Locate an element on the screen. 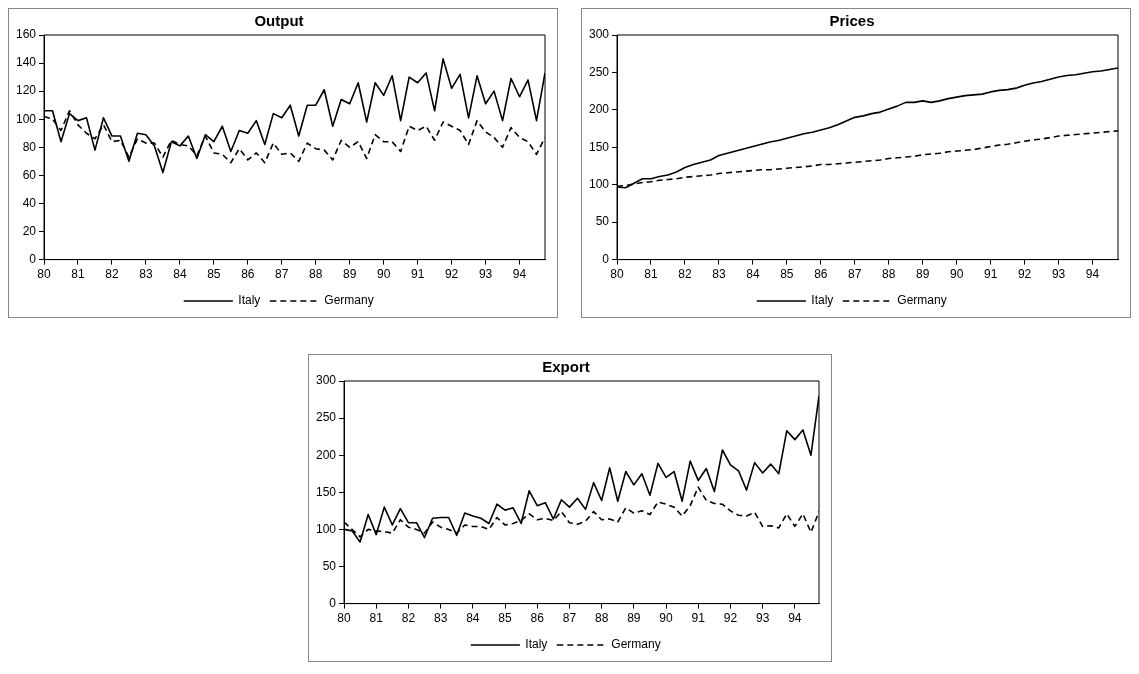 This screenshot has width=1139, height=674. y-tick-label: 80 is located at coordinates (29, 146).